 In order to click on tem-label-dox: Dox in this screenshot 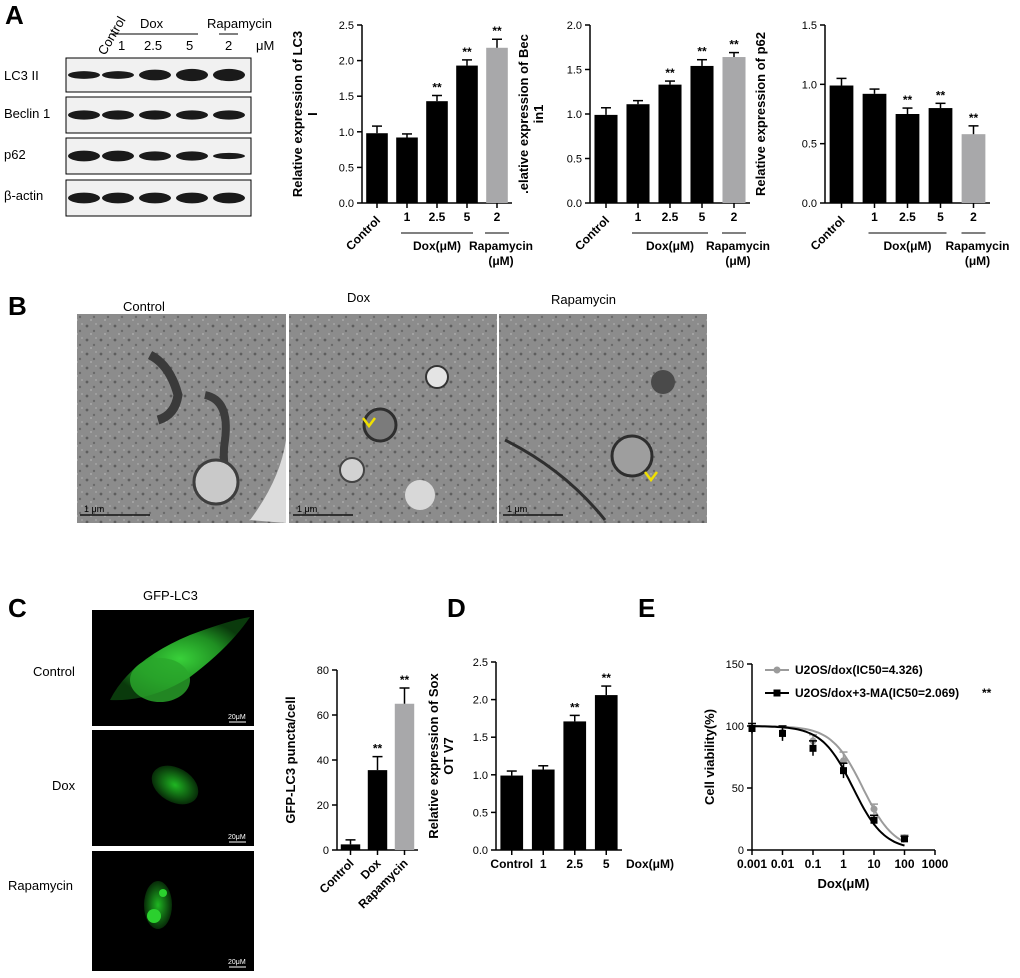, I will do `click(359, 297)`.